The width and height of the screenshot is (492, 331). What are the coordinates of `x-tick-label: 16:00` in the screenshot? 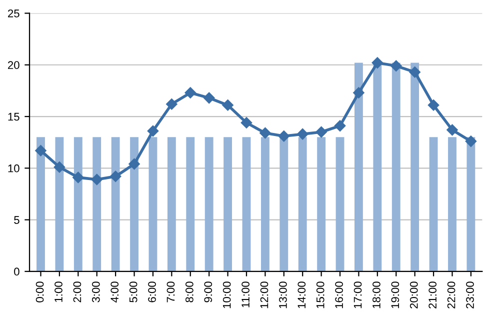 It's located at (339, 295).